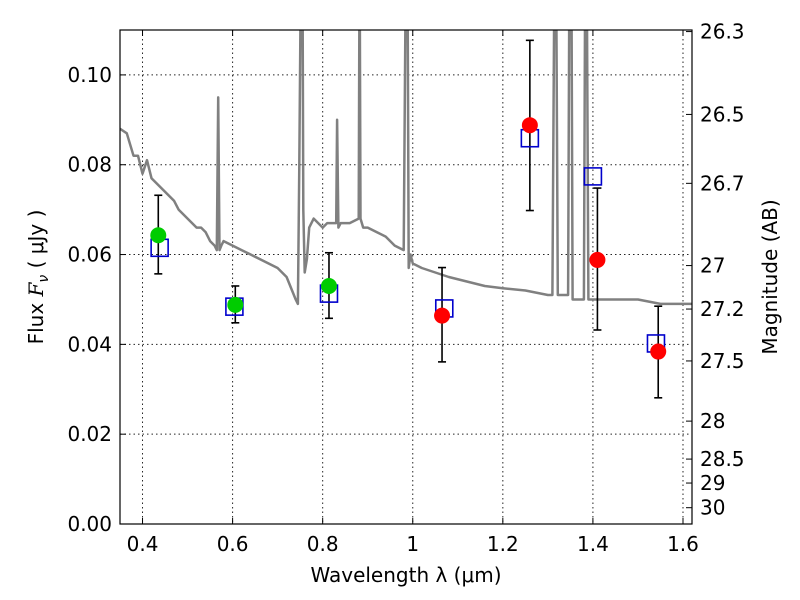  Describe the element at coordinates (89, 524) in the screenshot. I see `y-tick-label: 0.00` at that location.